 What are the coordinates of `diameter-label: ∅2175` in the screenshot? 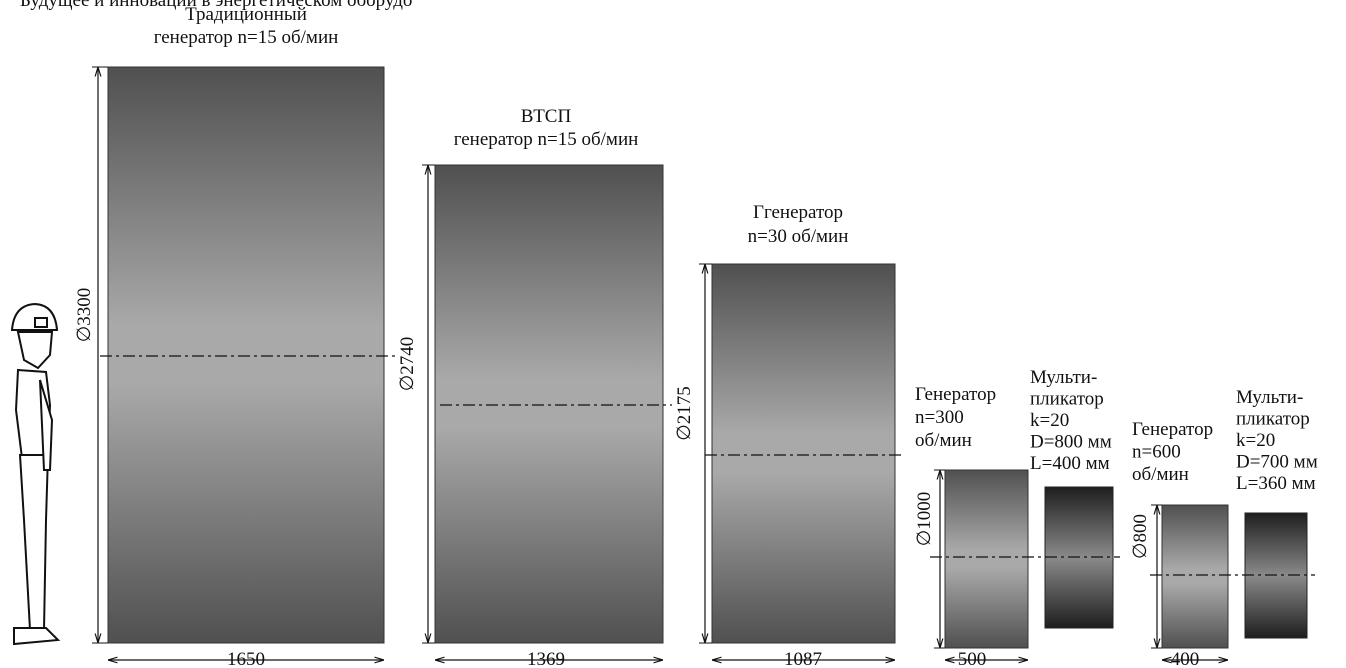 It's located at (684, 413).